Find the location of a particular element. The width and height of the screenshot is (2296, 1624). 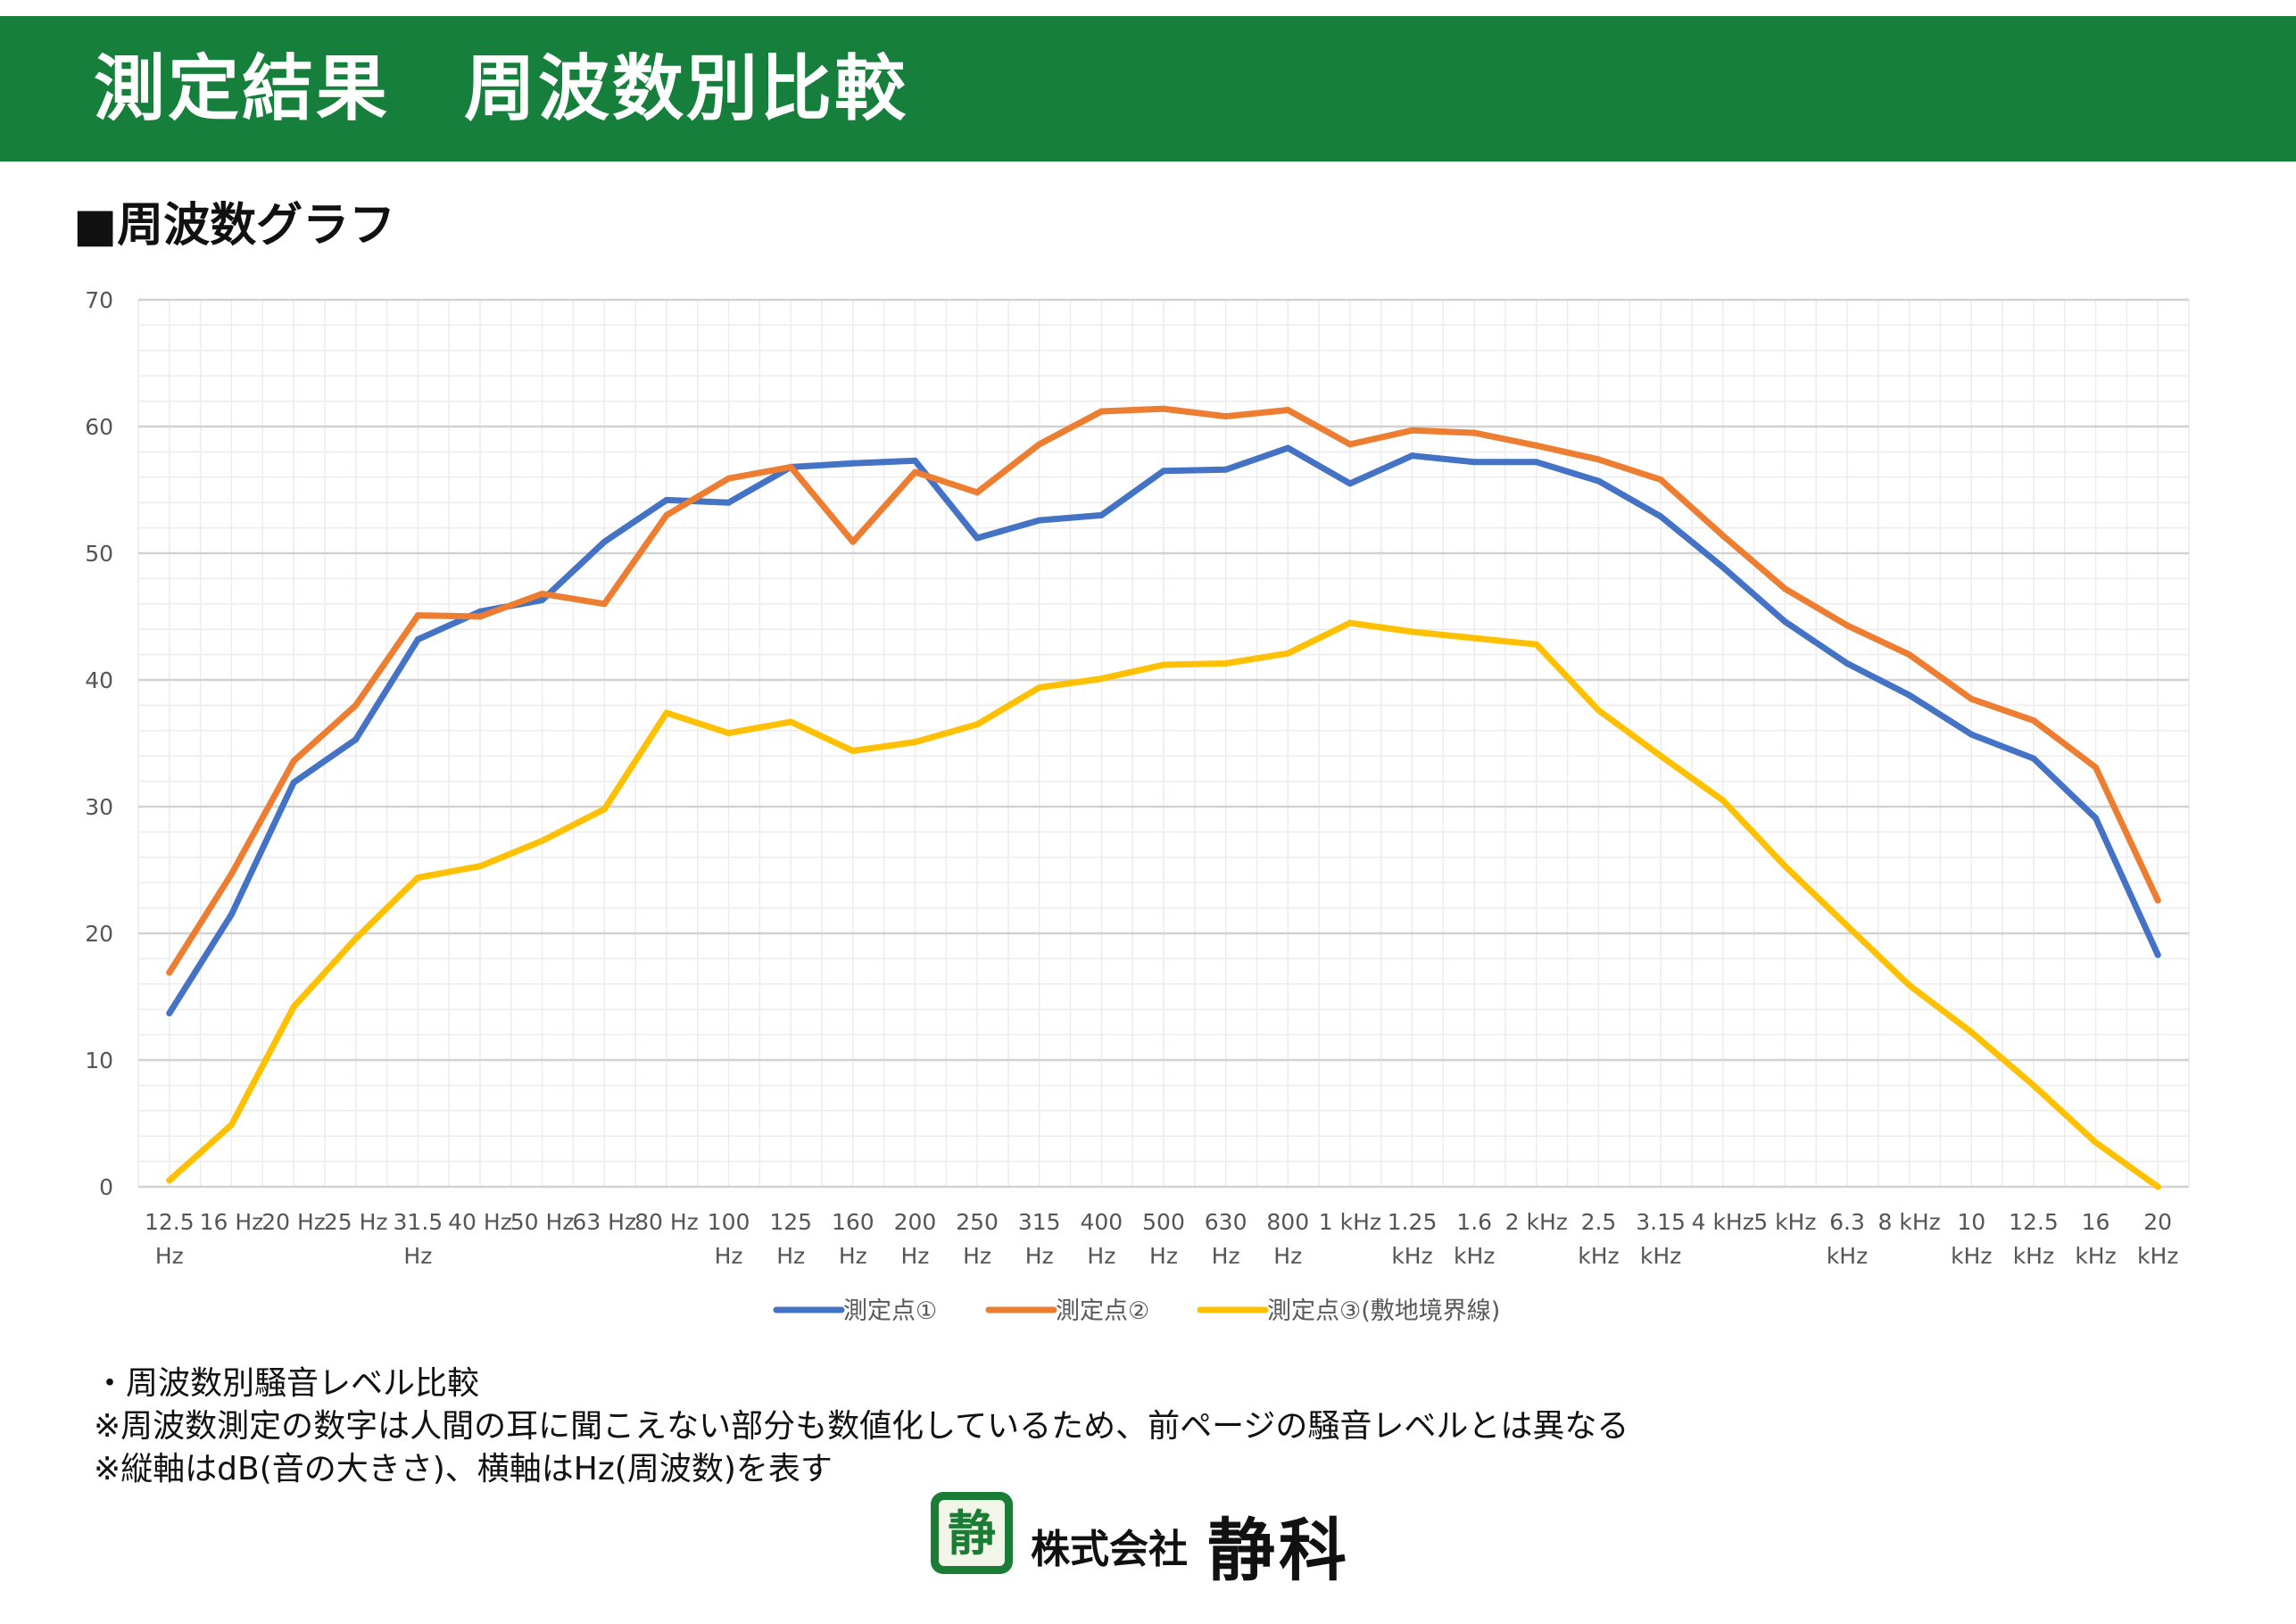

logo-mark-icon: 静 is located at coordinates (972, 1533).